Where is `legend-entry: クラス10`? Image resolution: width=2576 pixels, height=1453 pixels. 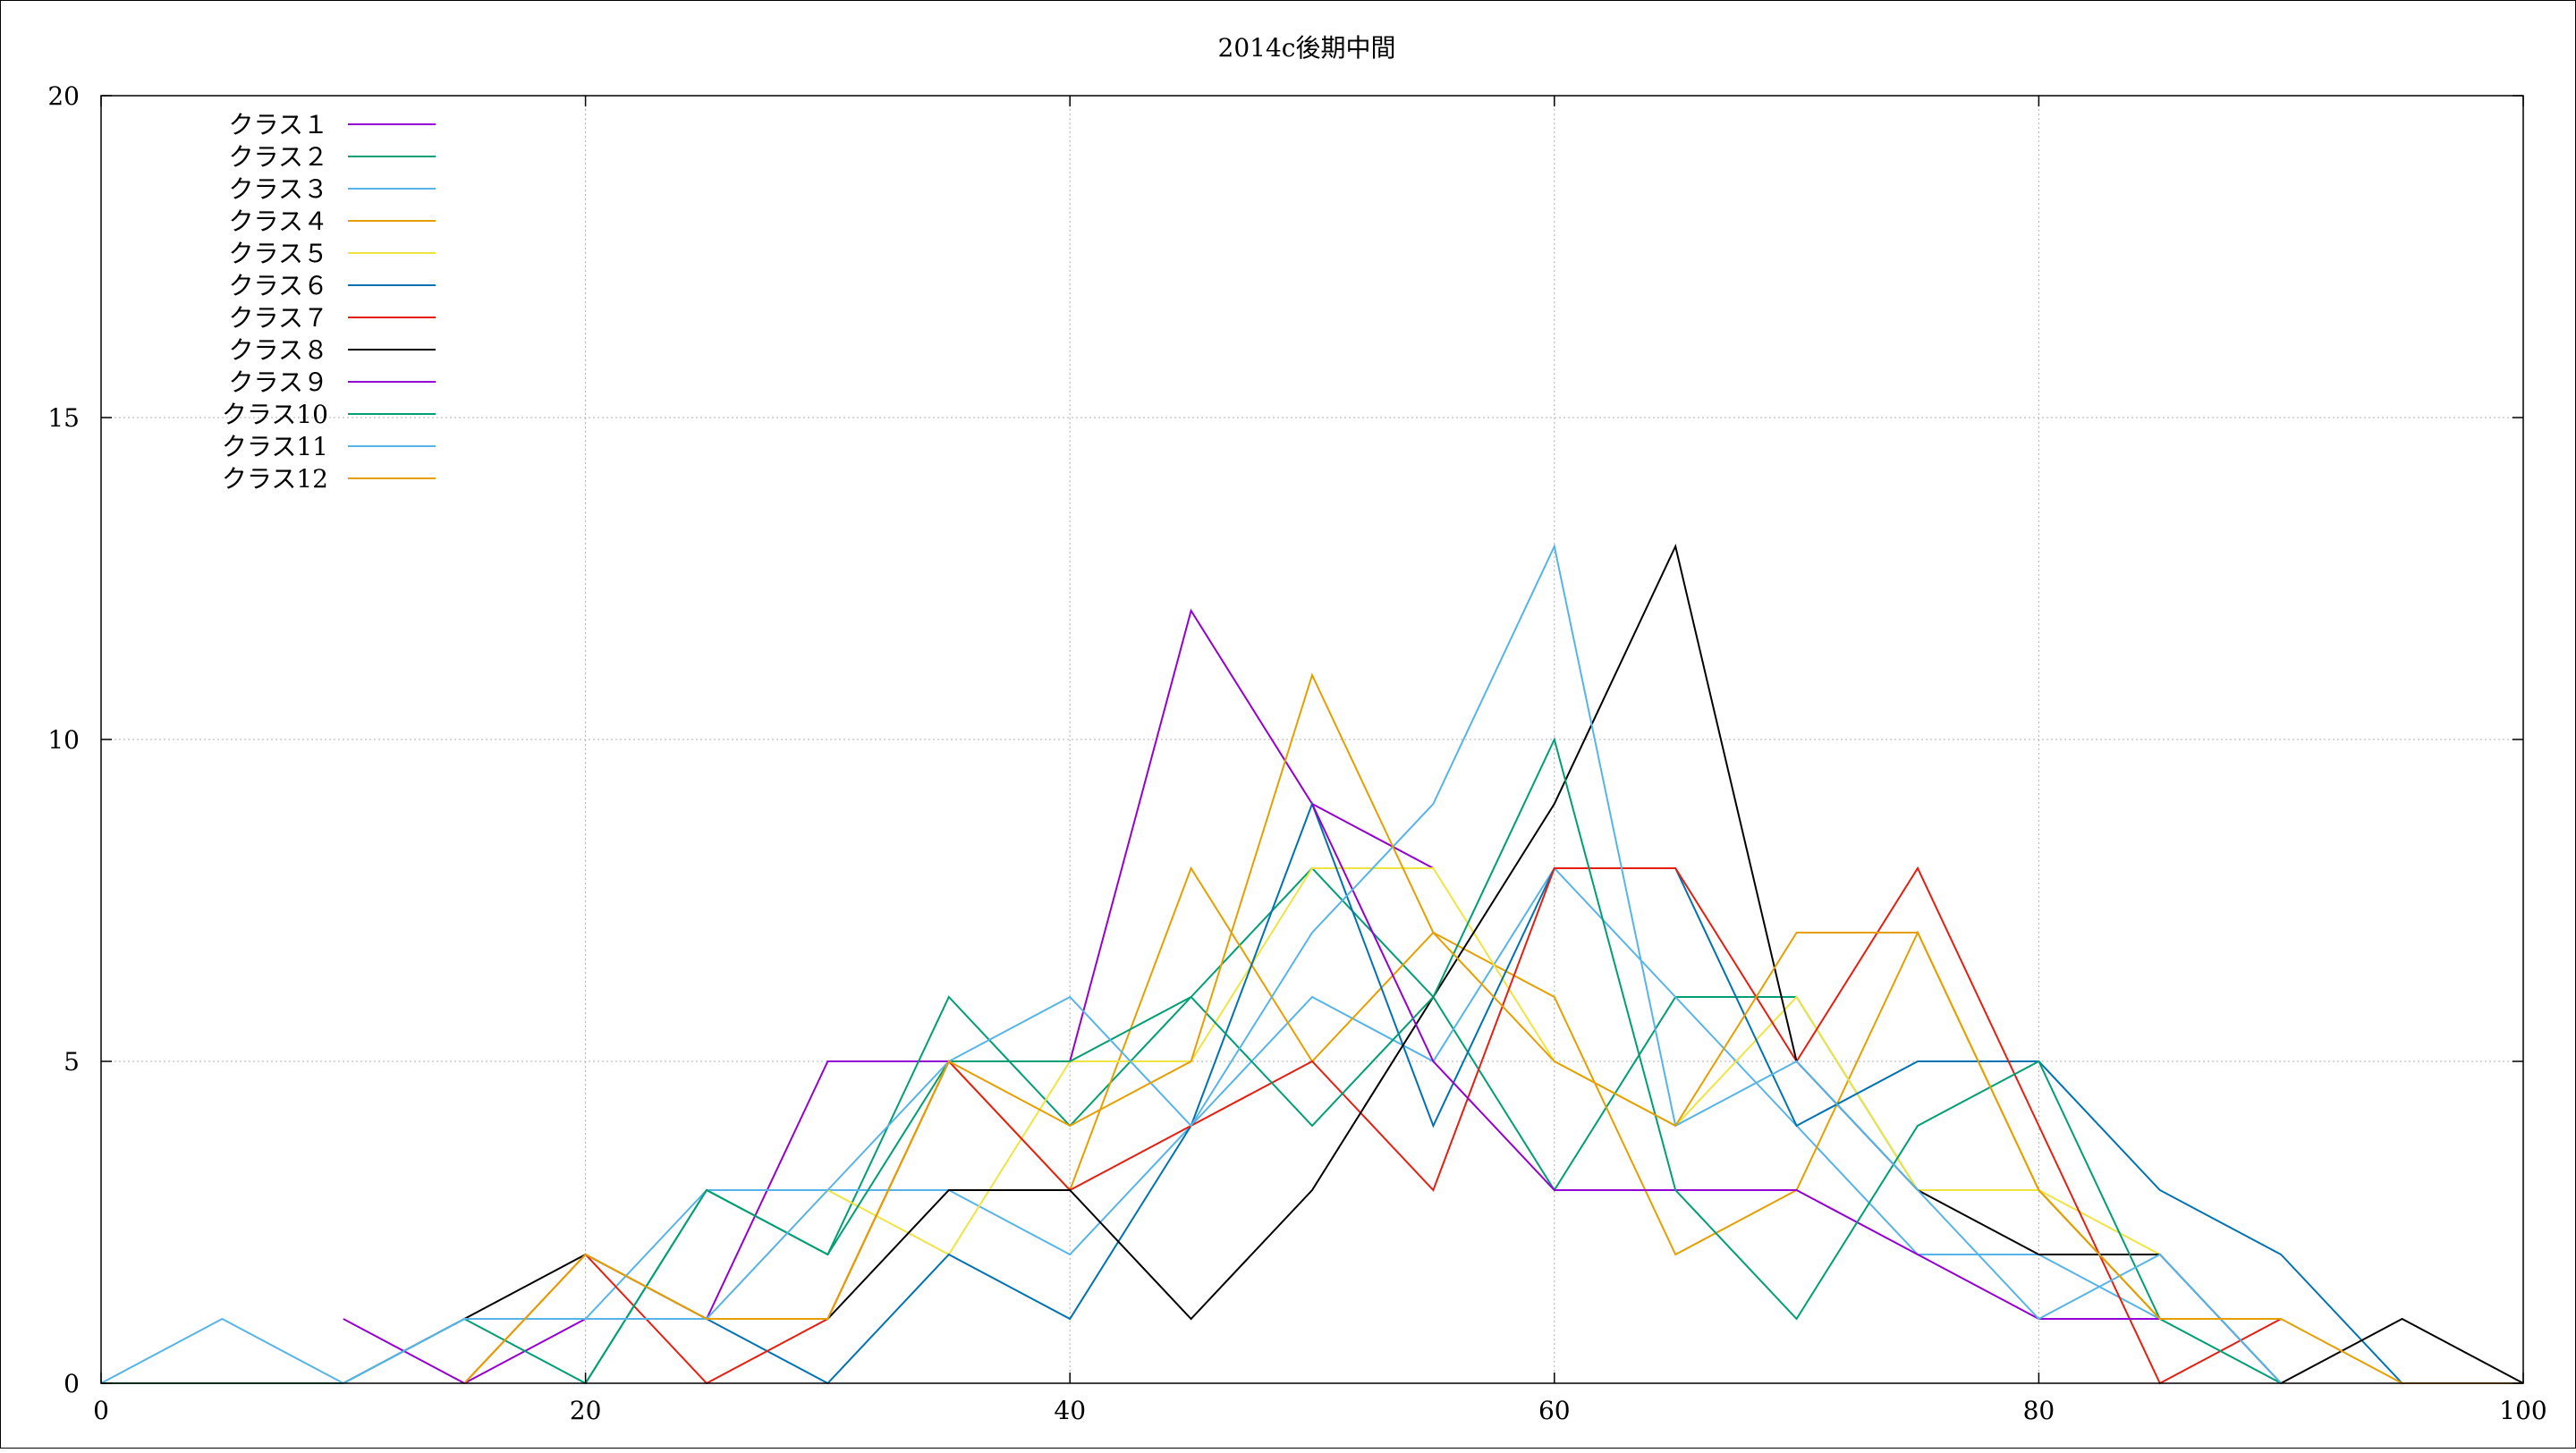 legend-entry: クラス10 is located at coordinates (329, 414).